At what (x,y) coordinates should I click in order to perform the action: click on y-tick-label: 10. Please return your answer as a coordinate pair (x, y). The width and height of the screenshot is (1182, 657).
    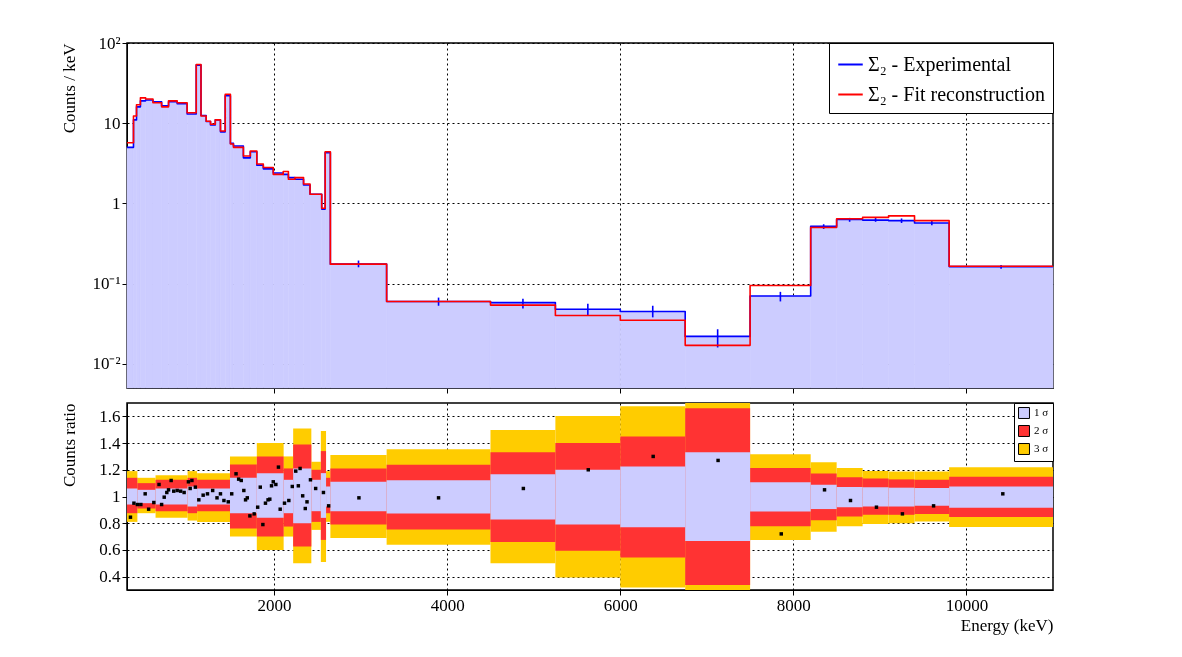
    Looking at the image, I should click on (112, 123).